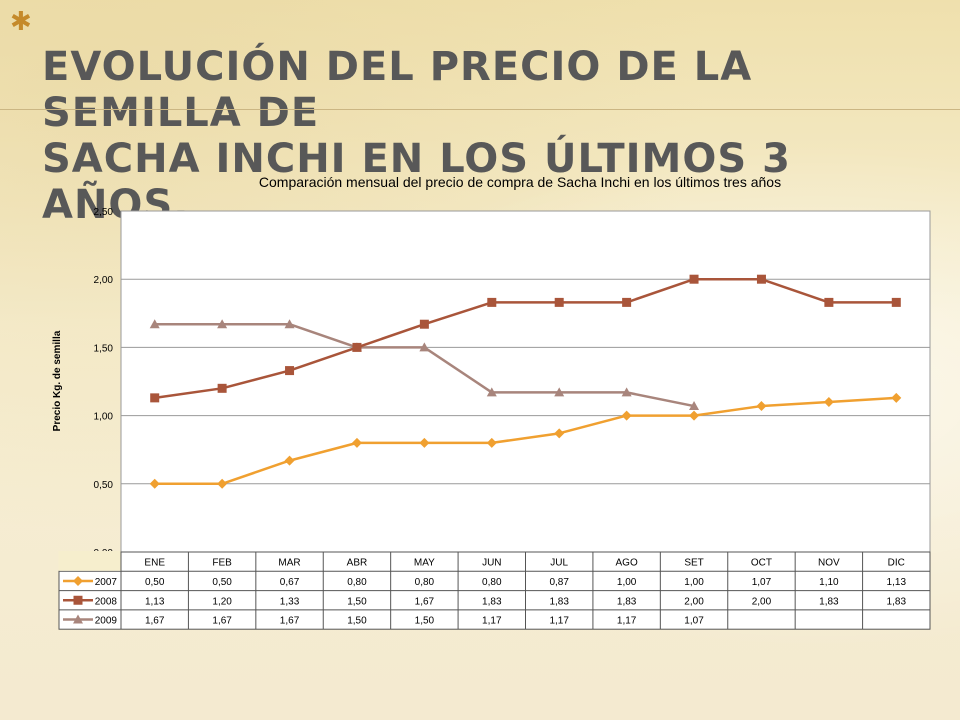 The width and height of the screenshot is (960, 720). What do you see at coordinates (357, 563) in the screenshot?
I see `x-tick-label: ABR` at bounding box center [357, 563].